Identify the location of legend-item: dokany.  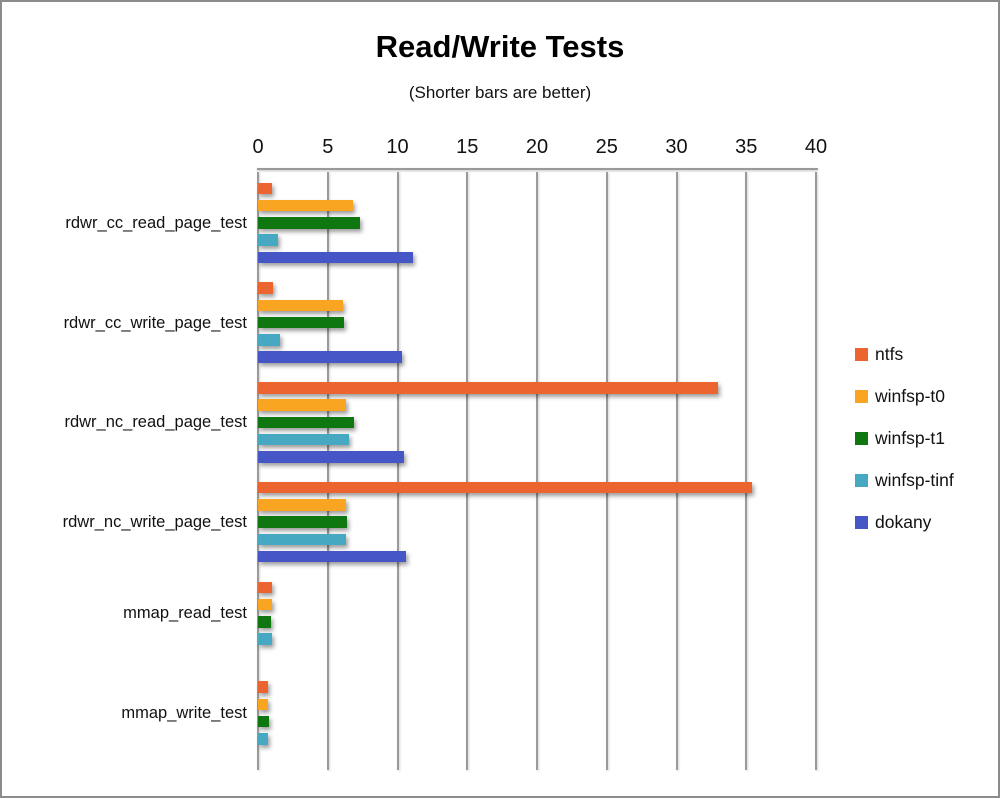
(927, 522).